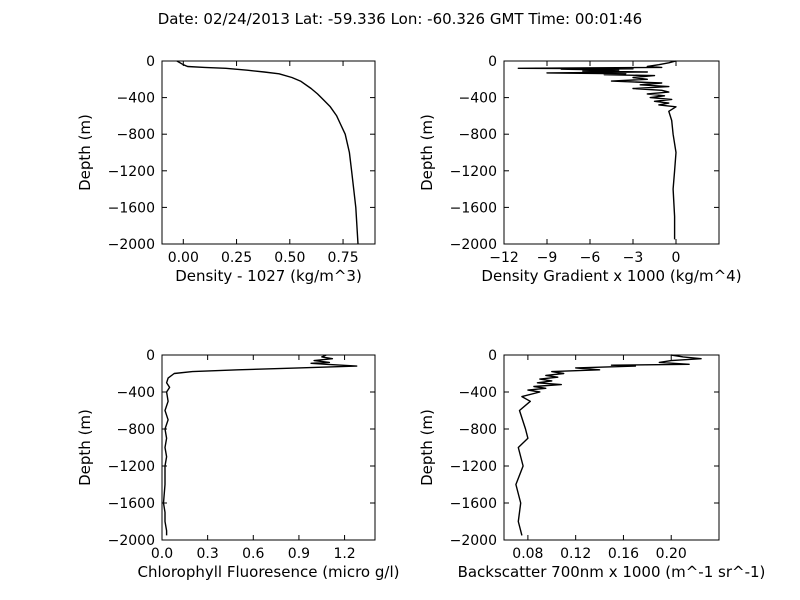 Image resolution: width=800 pixels, height=600 pixels. What do you see at coordinates (590, 258) in the screenshot?
I see `density-gradient-xtick-label: −6` at bounding box center [590, 258].